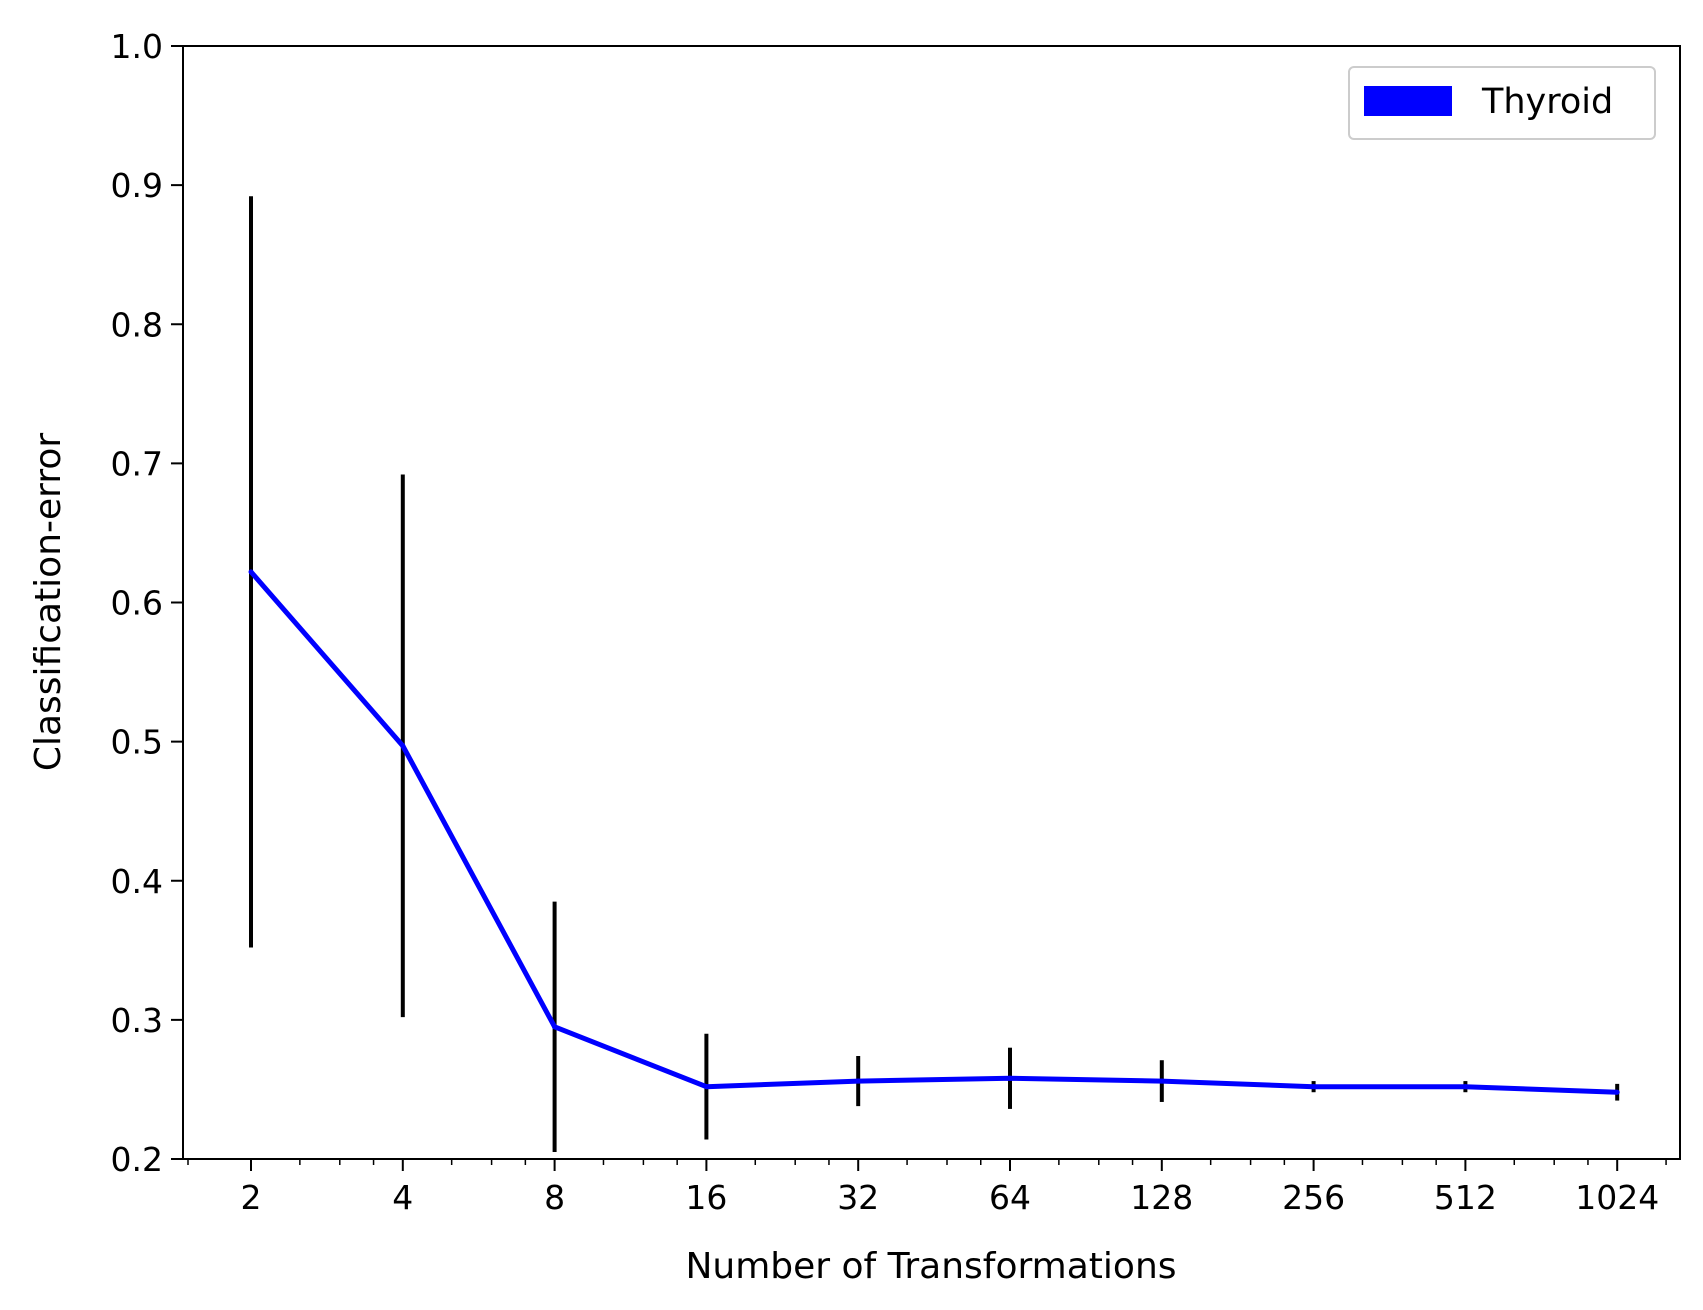 This screenshot has height=1310, width=1703. I want to click on y-tick-label: 0.3, so click(137, 1020).